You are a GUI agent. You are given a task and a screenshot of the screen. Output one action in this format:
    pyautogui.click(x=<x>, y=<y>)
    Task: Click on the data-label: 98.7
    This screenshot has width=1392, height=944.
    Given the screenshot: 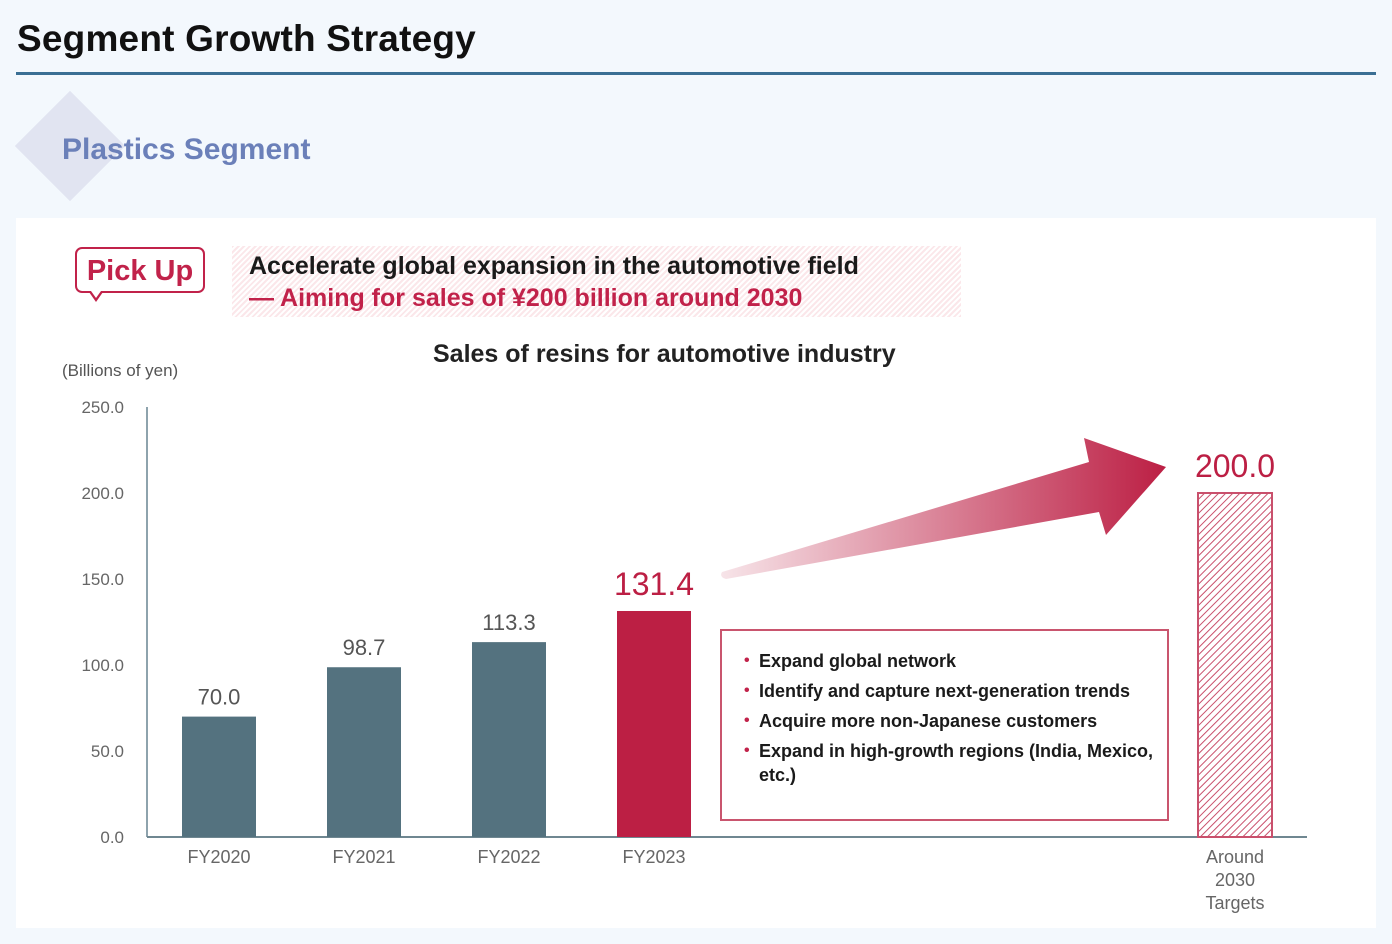 What is the action you would take?
    pyautogui.click(x=364, y=647)
    